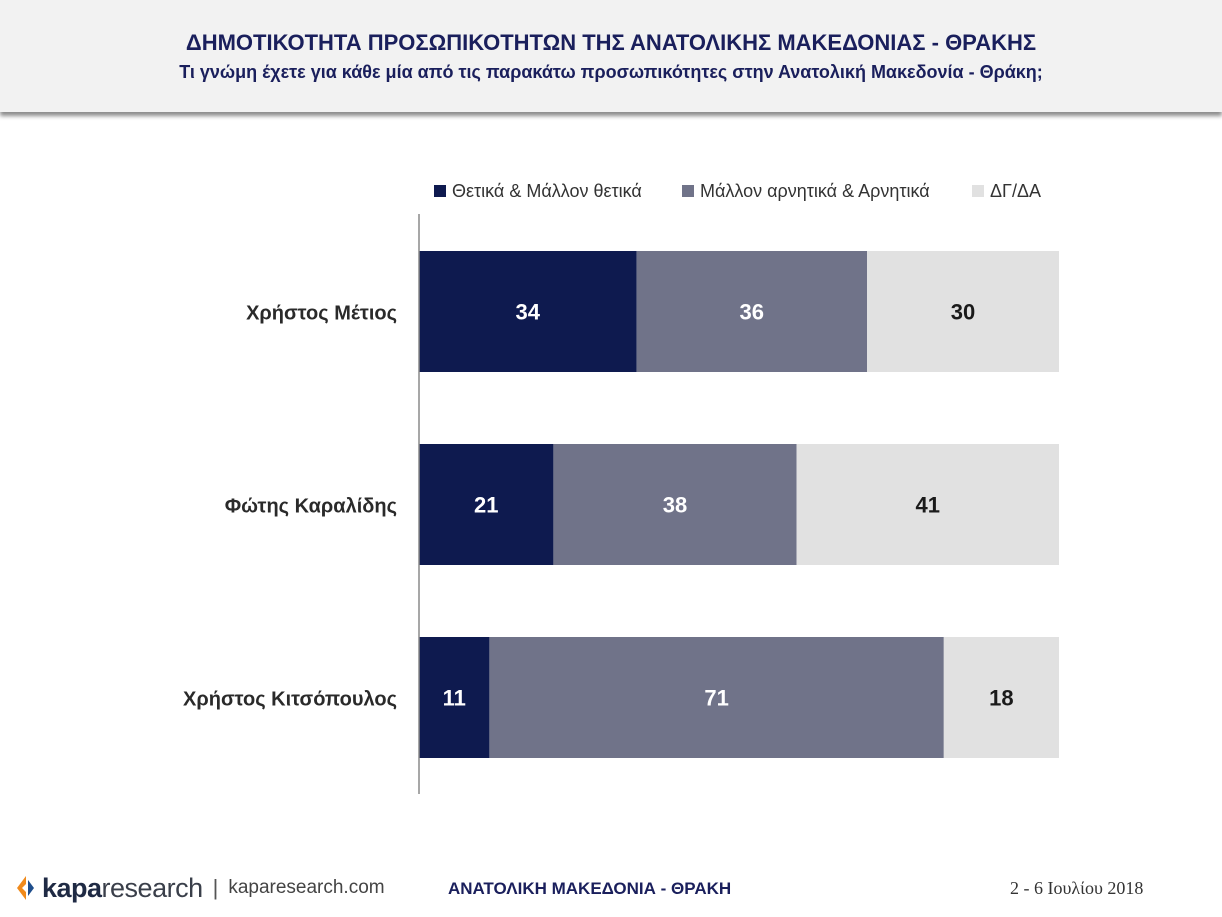 The width and height of the screenshot is (1222, 917). I want to click on data-label: 11, so click(454, 698).